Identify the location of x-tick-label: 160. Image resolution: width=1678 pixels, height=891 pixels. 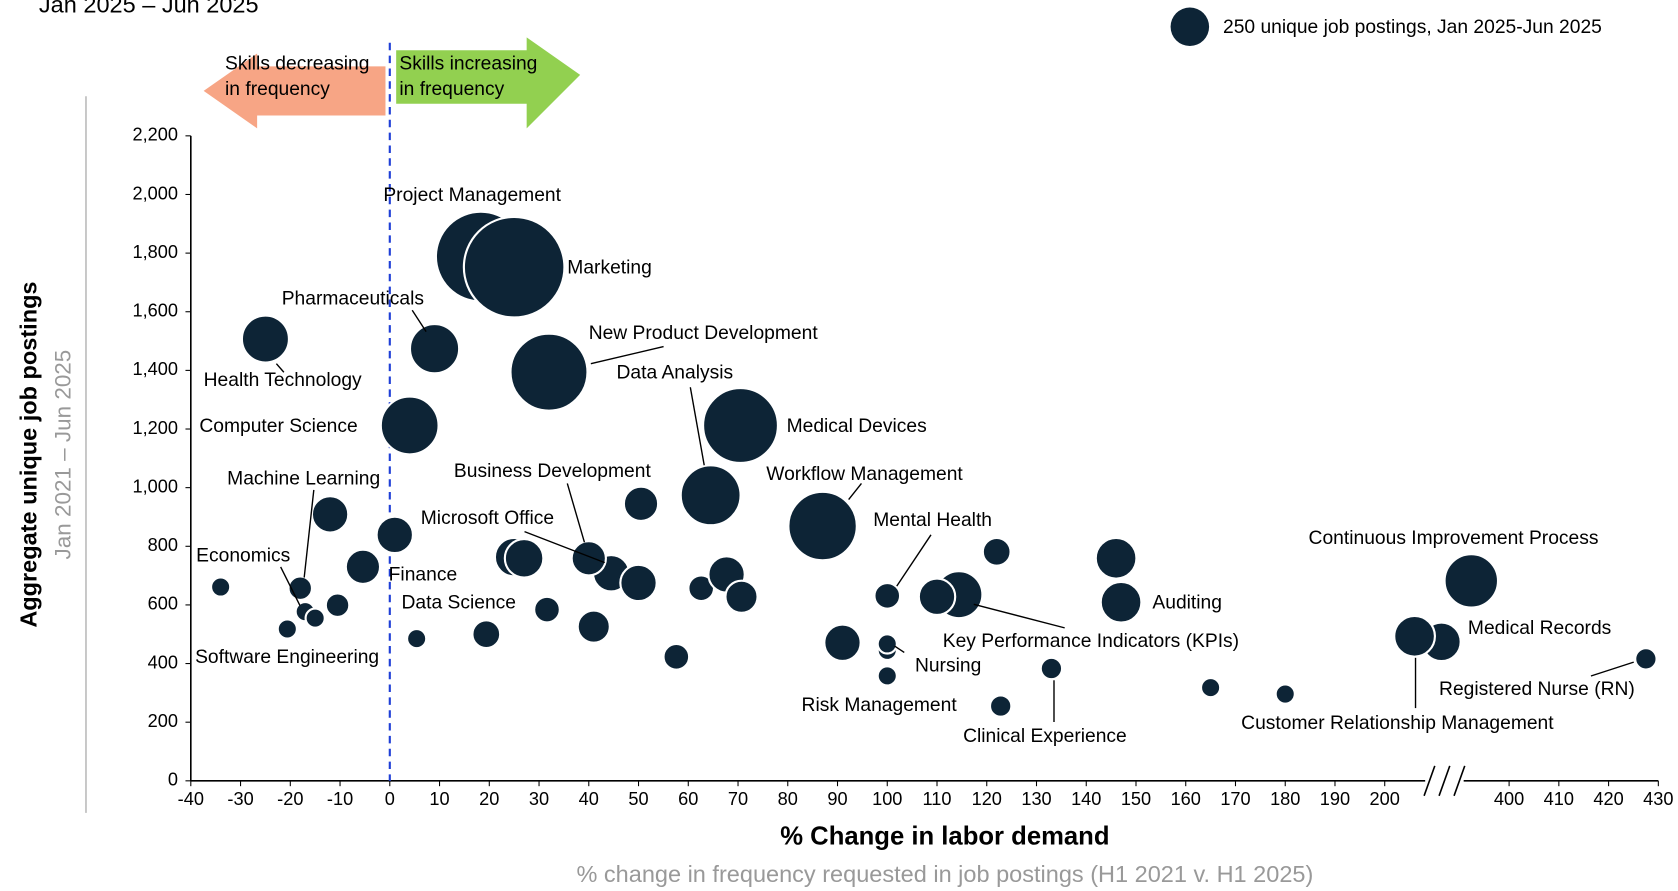
(1186, 799).